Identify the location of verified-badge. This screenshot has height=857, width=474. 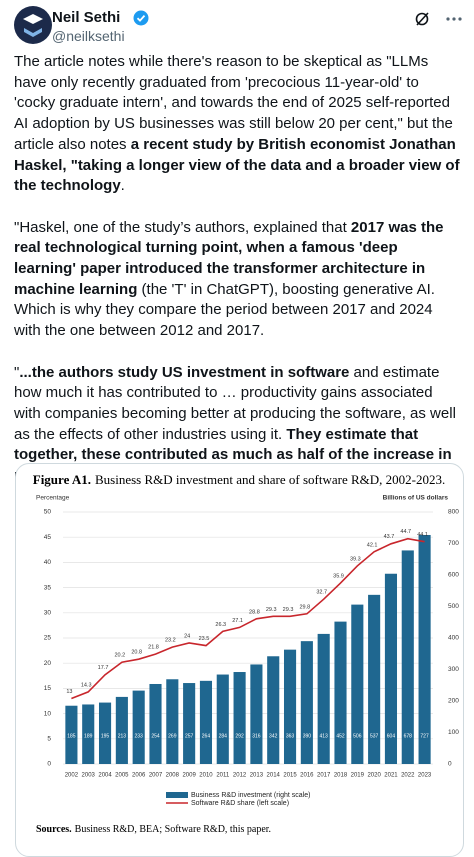
(141, 18).